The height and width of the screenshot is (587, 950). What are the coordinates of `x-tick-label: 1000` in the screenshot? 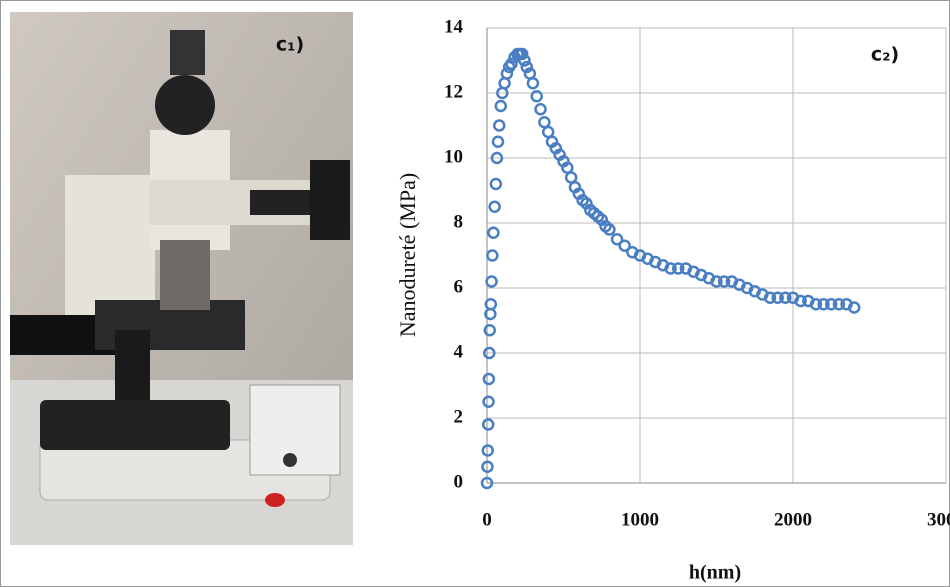 It's located at (640, 519).